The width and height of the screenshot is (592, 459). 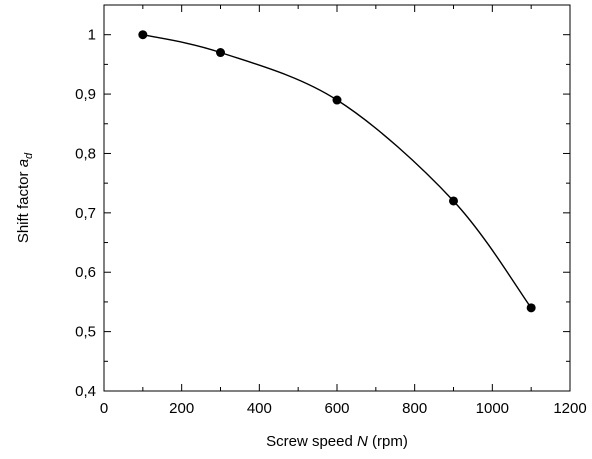 I want to click on x-tick-label: 200, so click(x=181, y=408).